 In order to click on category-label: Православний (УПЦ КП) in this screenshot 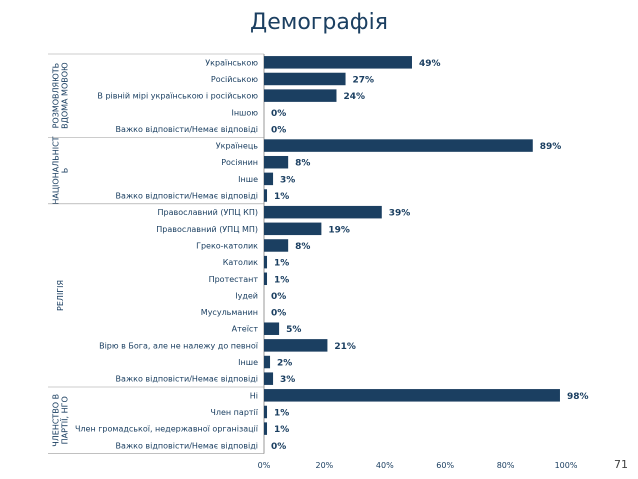, I will do `click(208, 212)`.